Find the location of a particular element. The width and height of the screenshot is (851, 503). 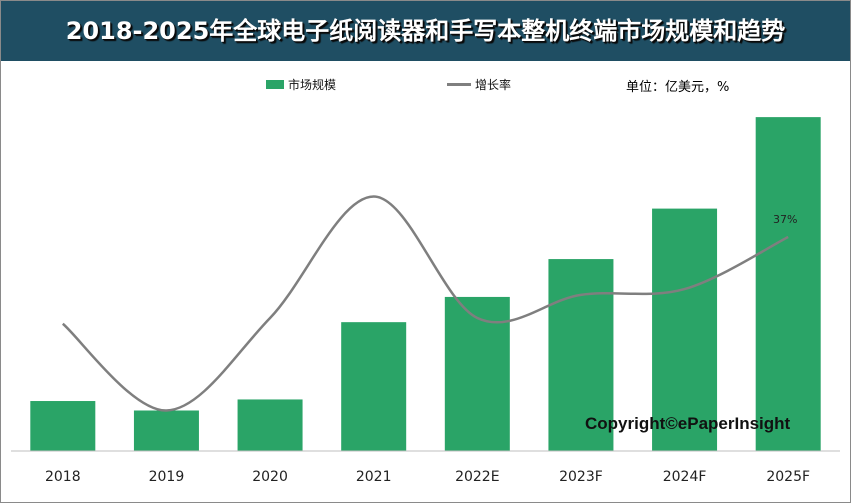

legend-label-bar: 市场规模 is located at coordinates (312, 85).